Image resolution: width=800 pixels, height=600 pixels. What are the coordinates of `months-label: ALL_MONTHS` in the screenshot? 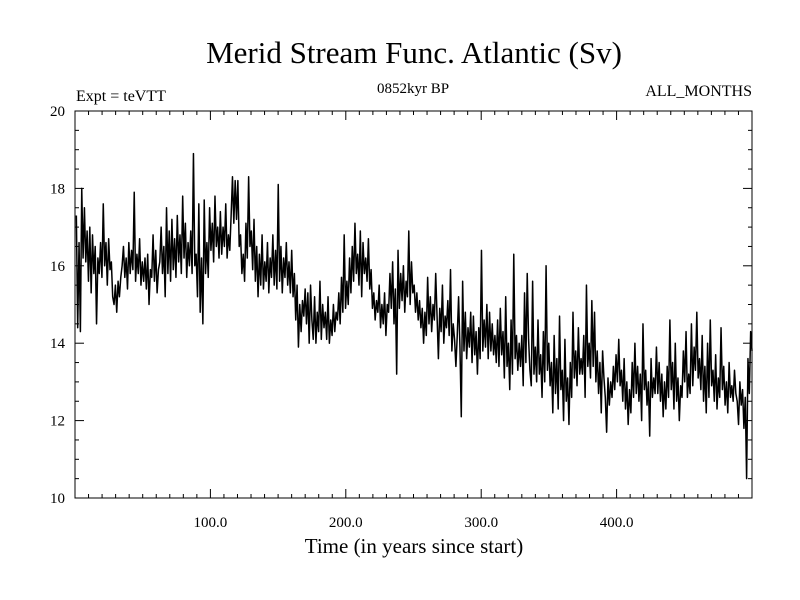 It's located at (698, 91).